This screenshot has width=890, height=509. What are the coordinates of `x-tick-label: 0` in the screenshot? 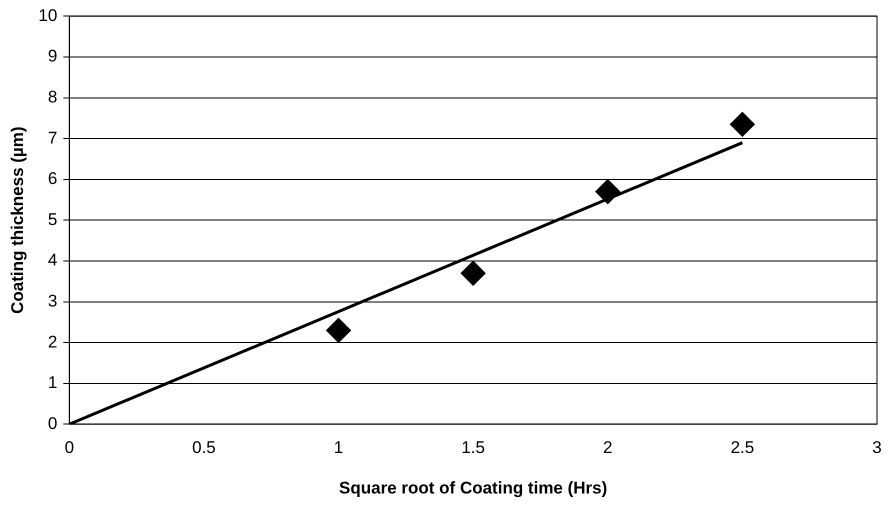 It's located at (69, 448).